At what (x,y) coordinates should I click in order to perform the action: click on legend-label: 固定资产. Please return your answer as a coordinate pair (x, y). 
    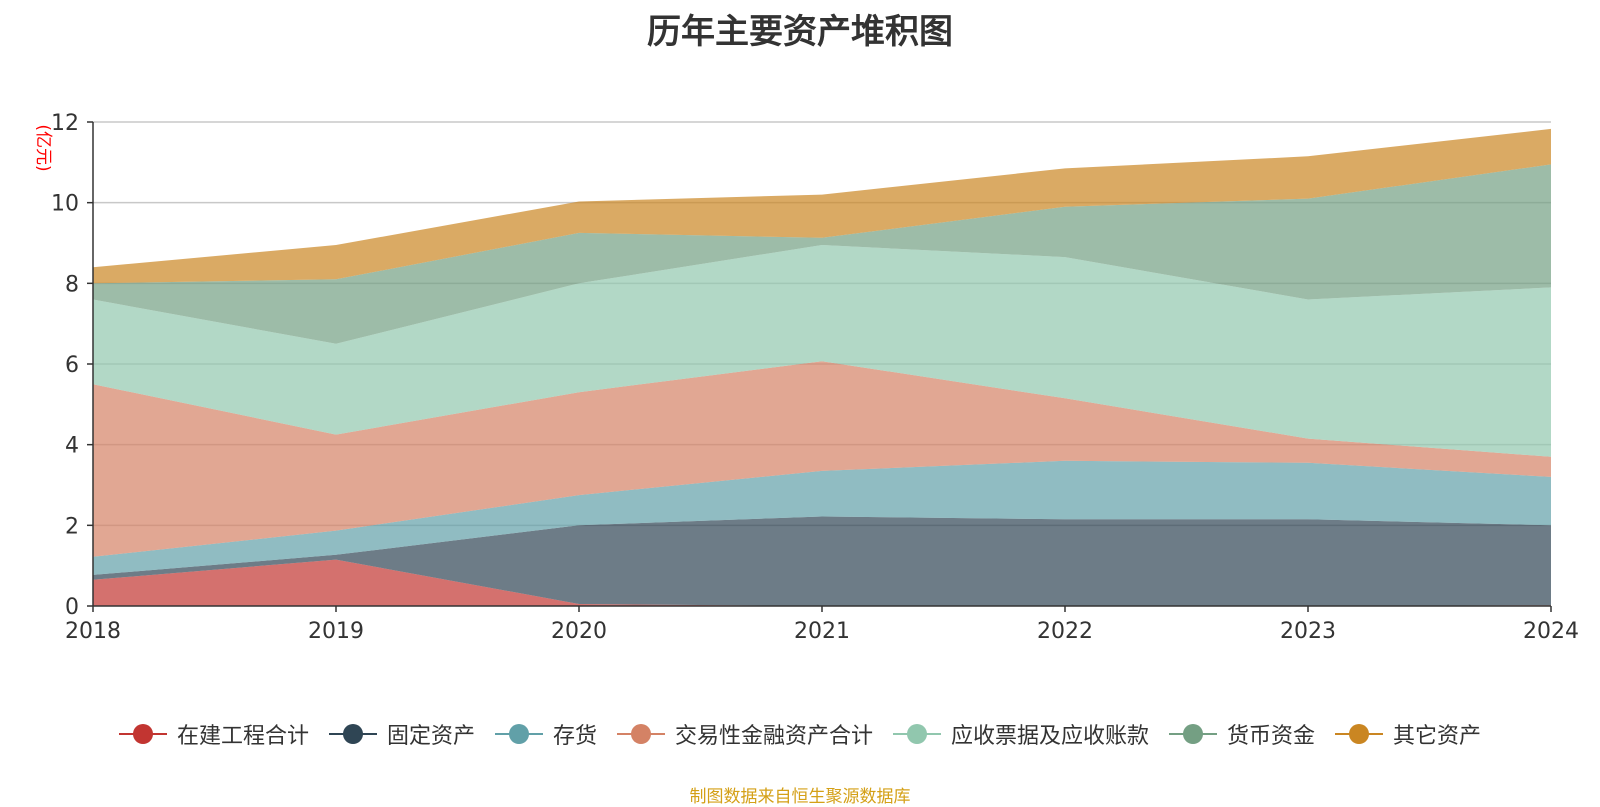
    Looking at the image, I should click on (430, 736).